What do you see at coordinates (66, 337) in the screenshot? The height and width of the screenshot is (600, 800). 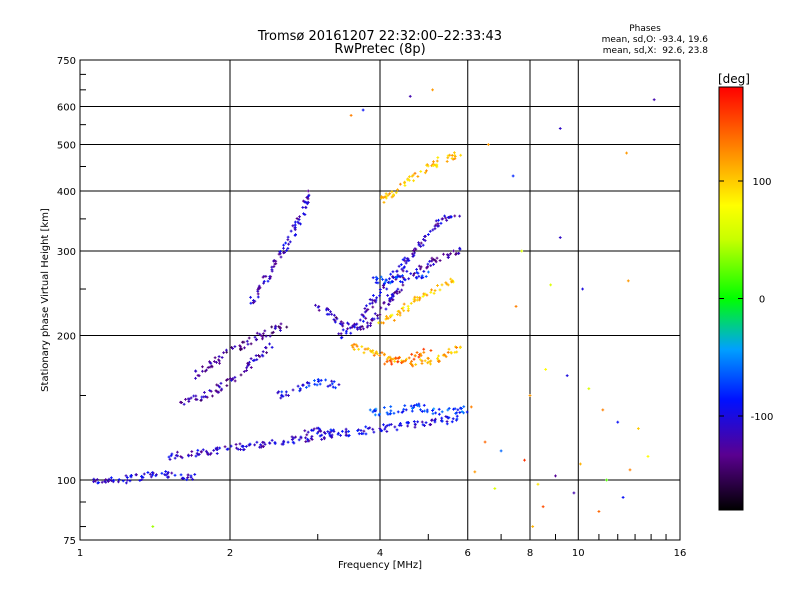 I see `y-tick-label: 200` at bounding box center [66, 337].